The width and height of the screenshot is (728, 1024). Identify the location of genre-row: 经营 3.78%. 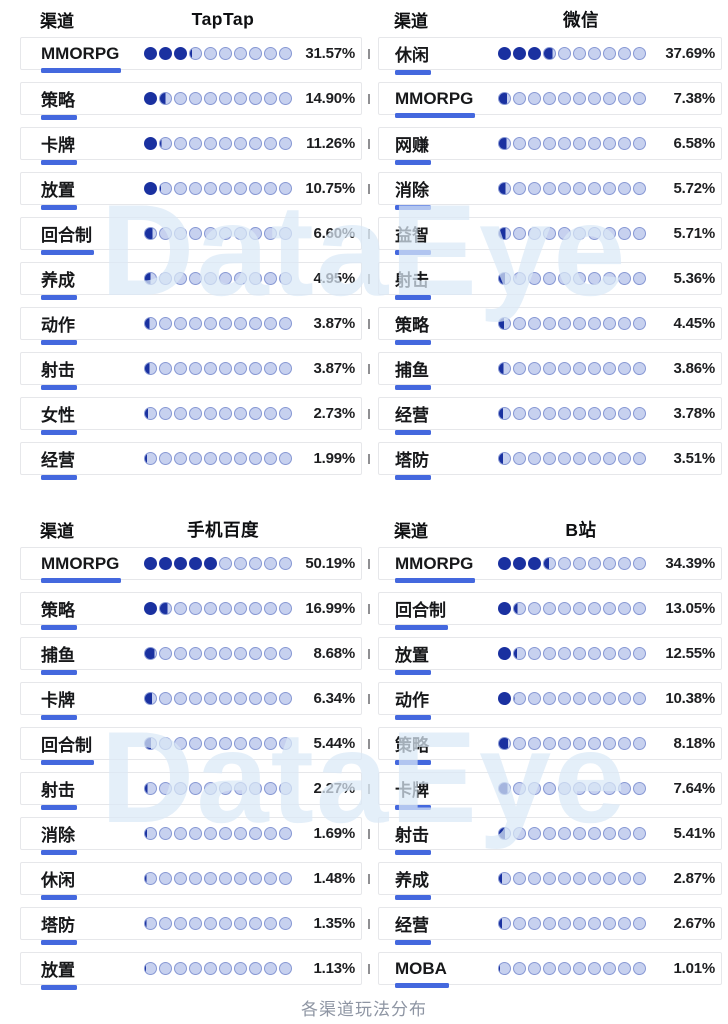
(550, 416).